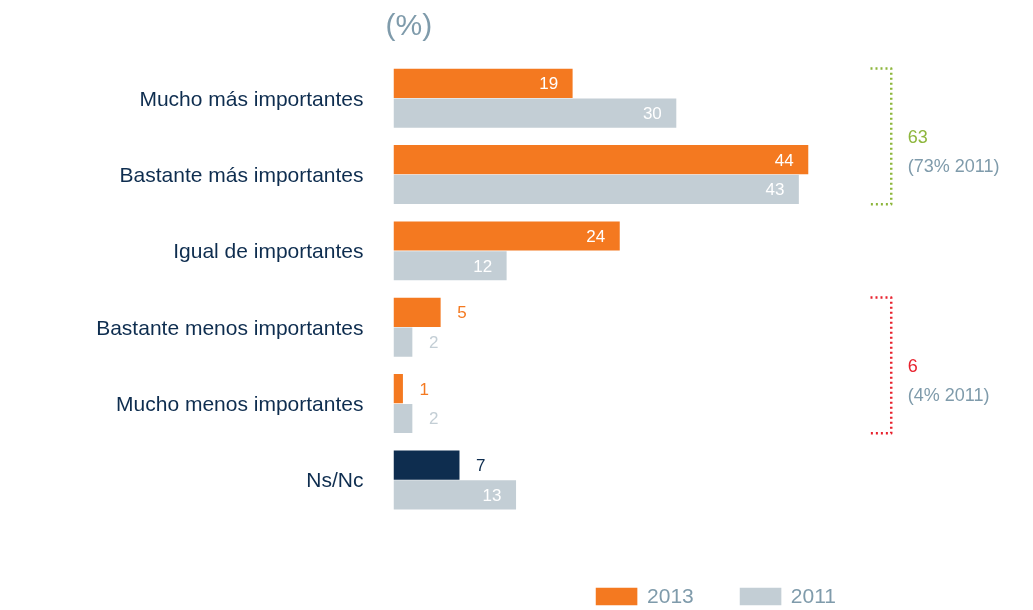 Image resolution: width=1033 pixels, height=610 pixels. What do you see at coordinates (784, 160) in the screenshot?
I see `data-label: 44` at bounding box center [784, 160].